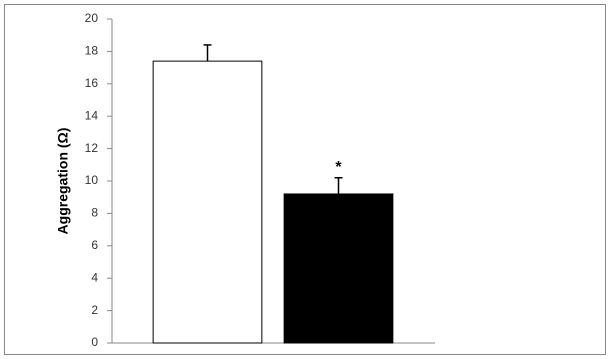  I want to click on y-tick-label: 14, so click(92, 115).